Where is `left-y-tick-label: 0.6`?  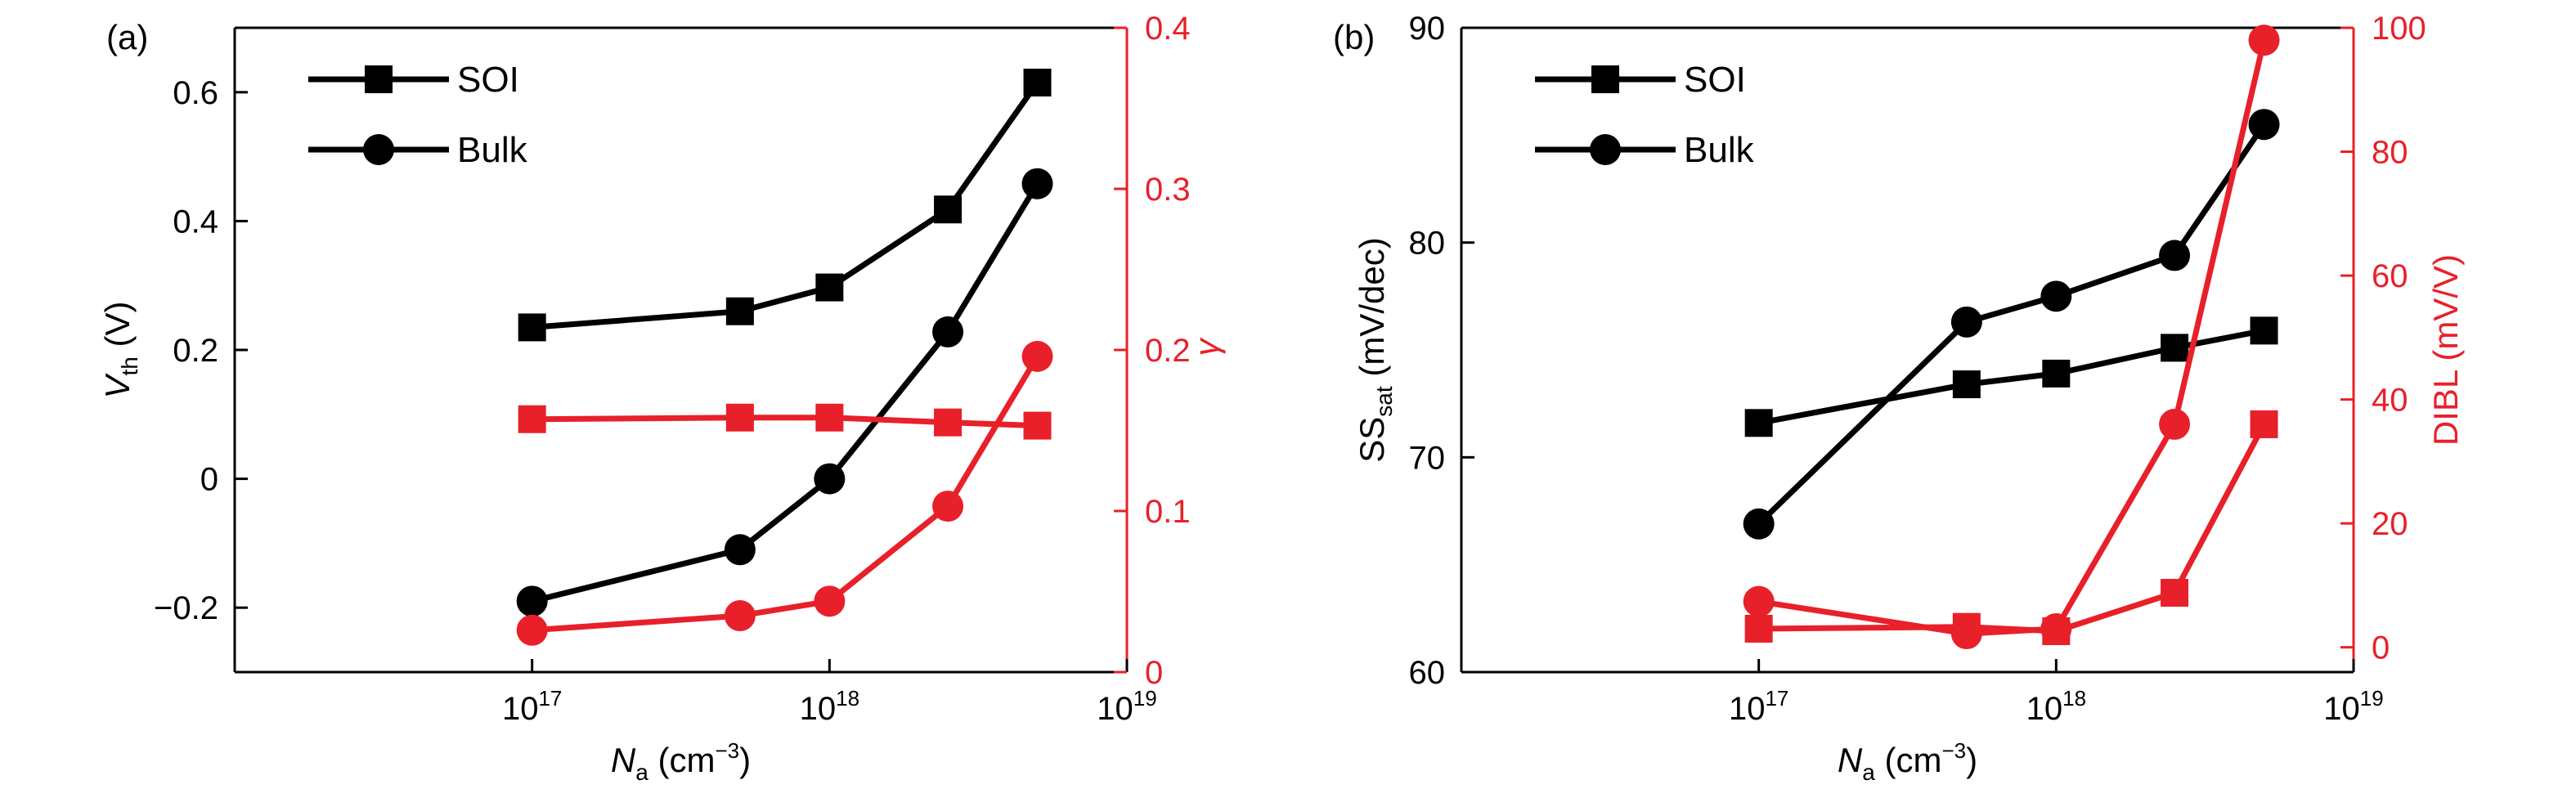
left-y-tick-label: 0.6 is located at coordinates (195, 93).